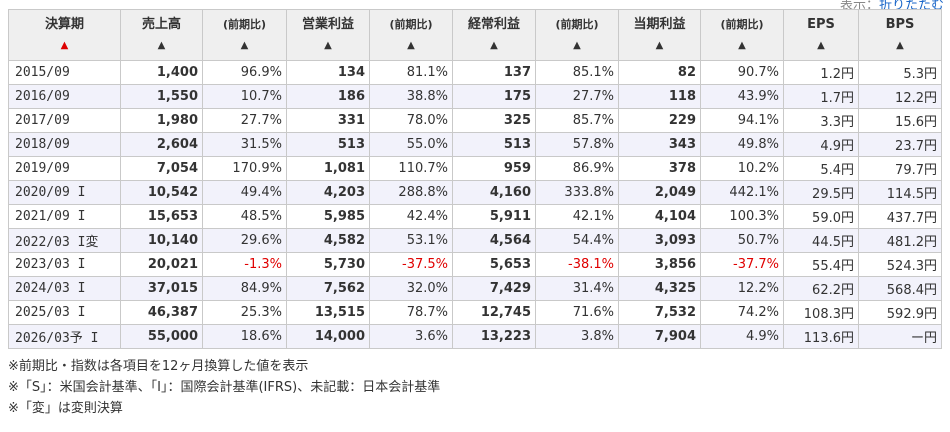 This screenshot has height=432, width=950. I want to click on period-cell: 2022/03 I変, so click(64, 240).